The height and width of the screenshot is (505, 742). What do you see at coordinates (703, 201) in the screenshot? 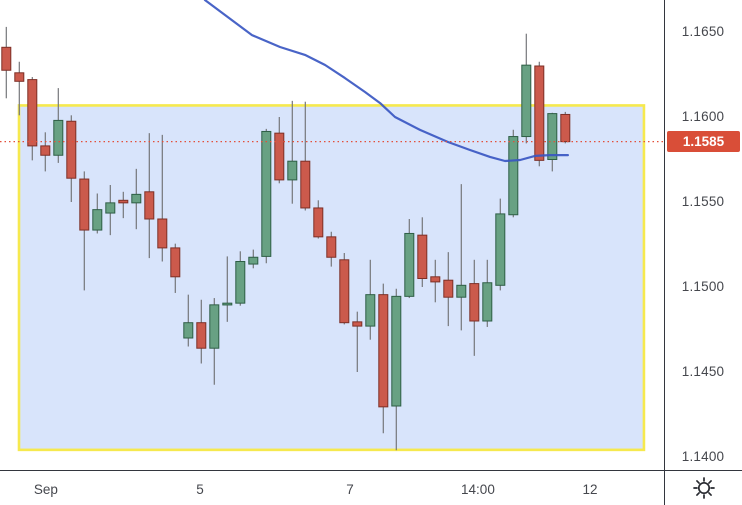
I see `price-scale-label: 1.1550` at bounding box center [703, 201].